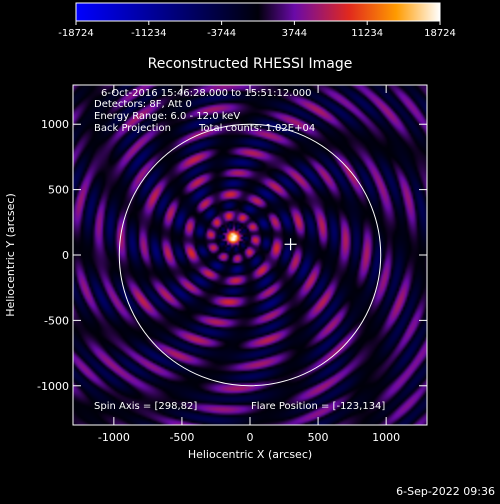 Image resolution: width=500 pixels, height=504 pixels. Describe the element at coordinates (56, 320) in the screenshot. I see `y-tick-label: -500` at that location.